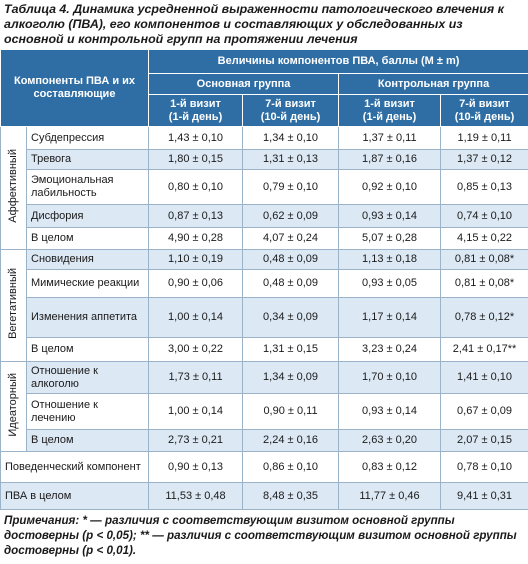  I want to click on value-cell: 0,74 ± 0,10, so click(484, 216).